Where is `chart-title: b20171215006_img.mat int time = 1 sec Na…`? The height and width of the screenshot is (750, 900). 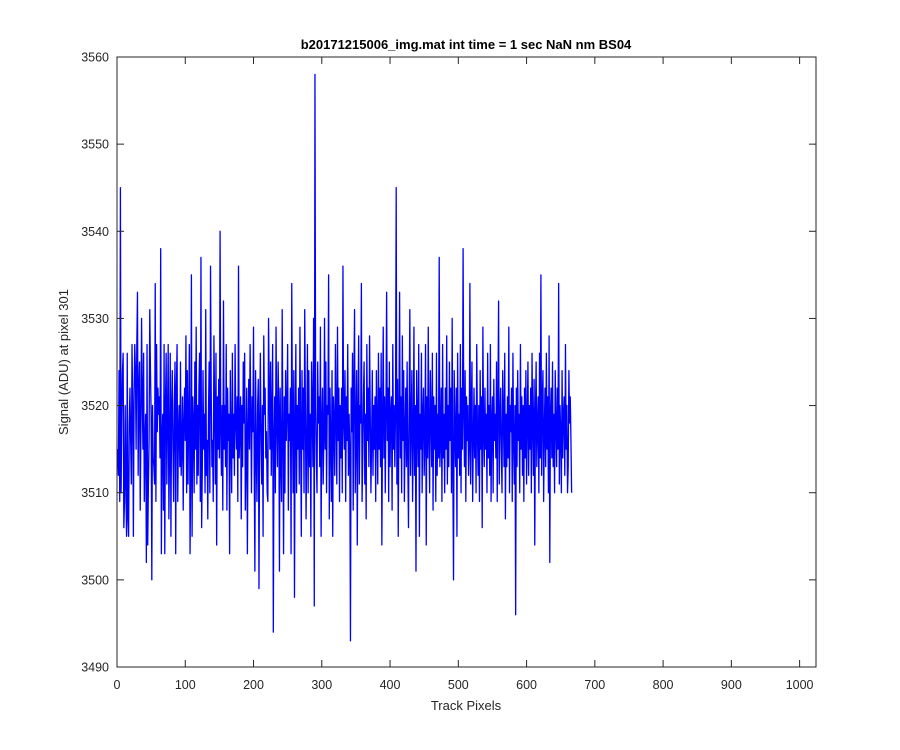 chart-title: b20171215006_img.mat int time = 1 sec Na… is located at coordinates (466, 44).